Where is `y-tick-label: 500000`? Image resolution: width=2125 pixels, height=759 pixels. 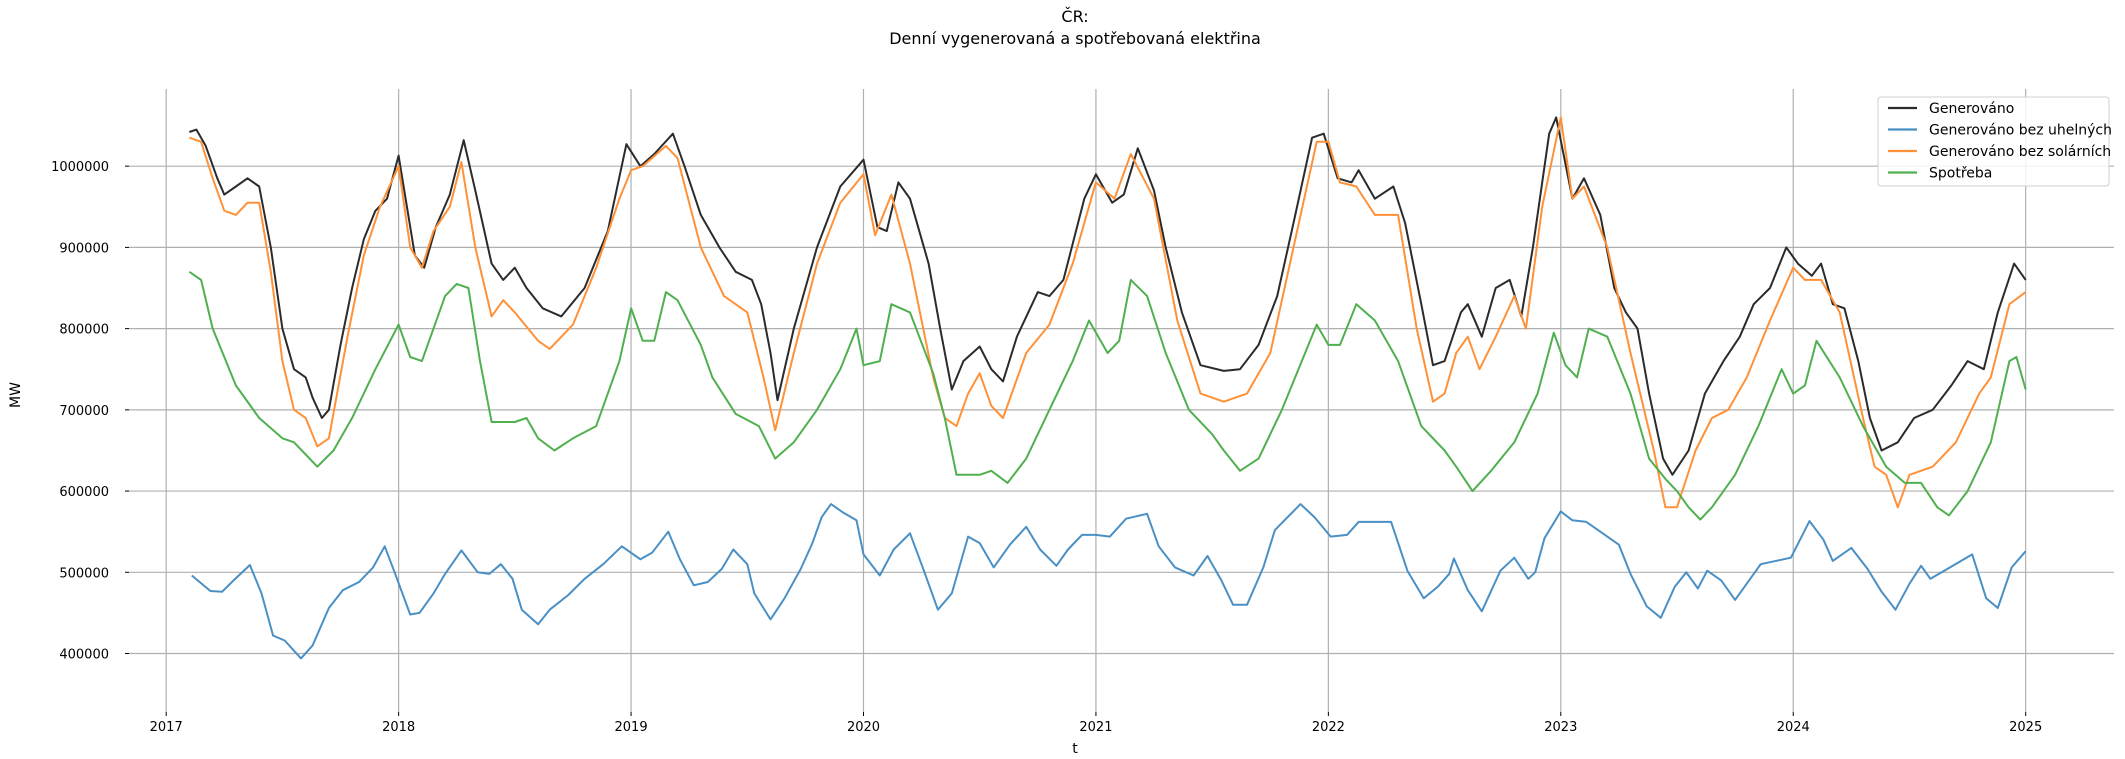
y-tick-label: 500000 is located at coordinates (84, 573).